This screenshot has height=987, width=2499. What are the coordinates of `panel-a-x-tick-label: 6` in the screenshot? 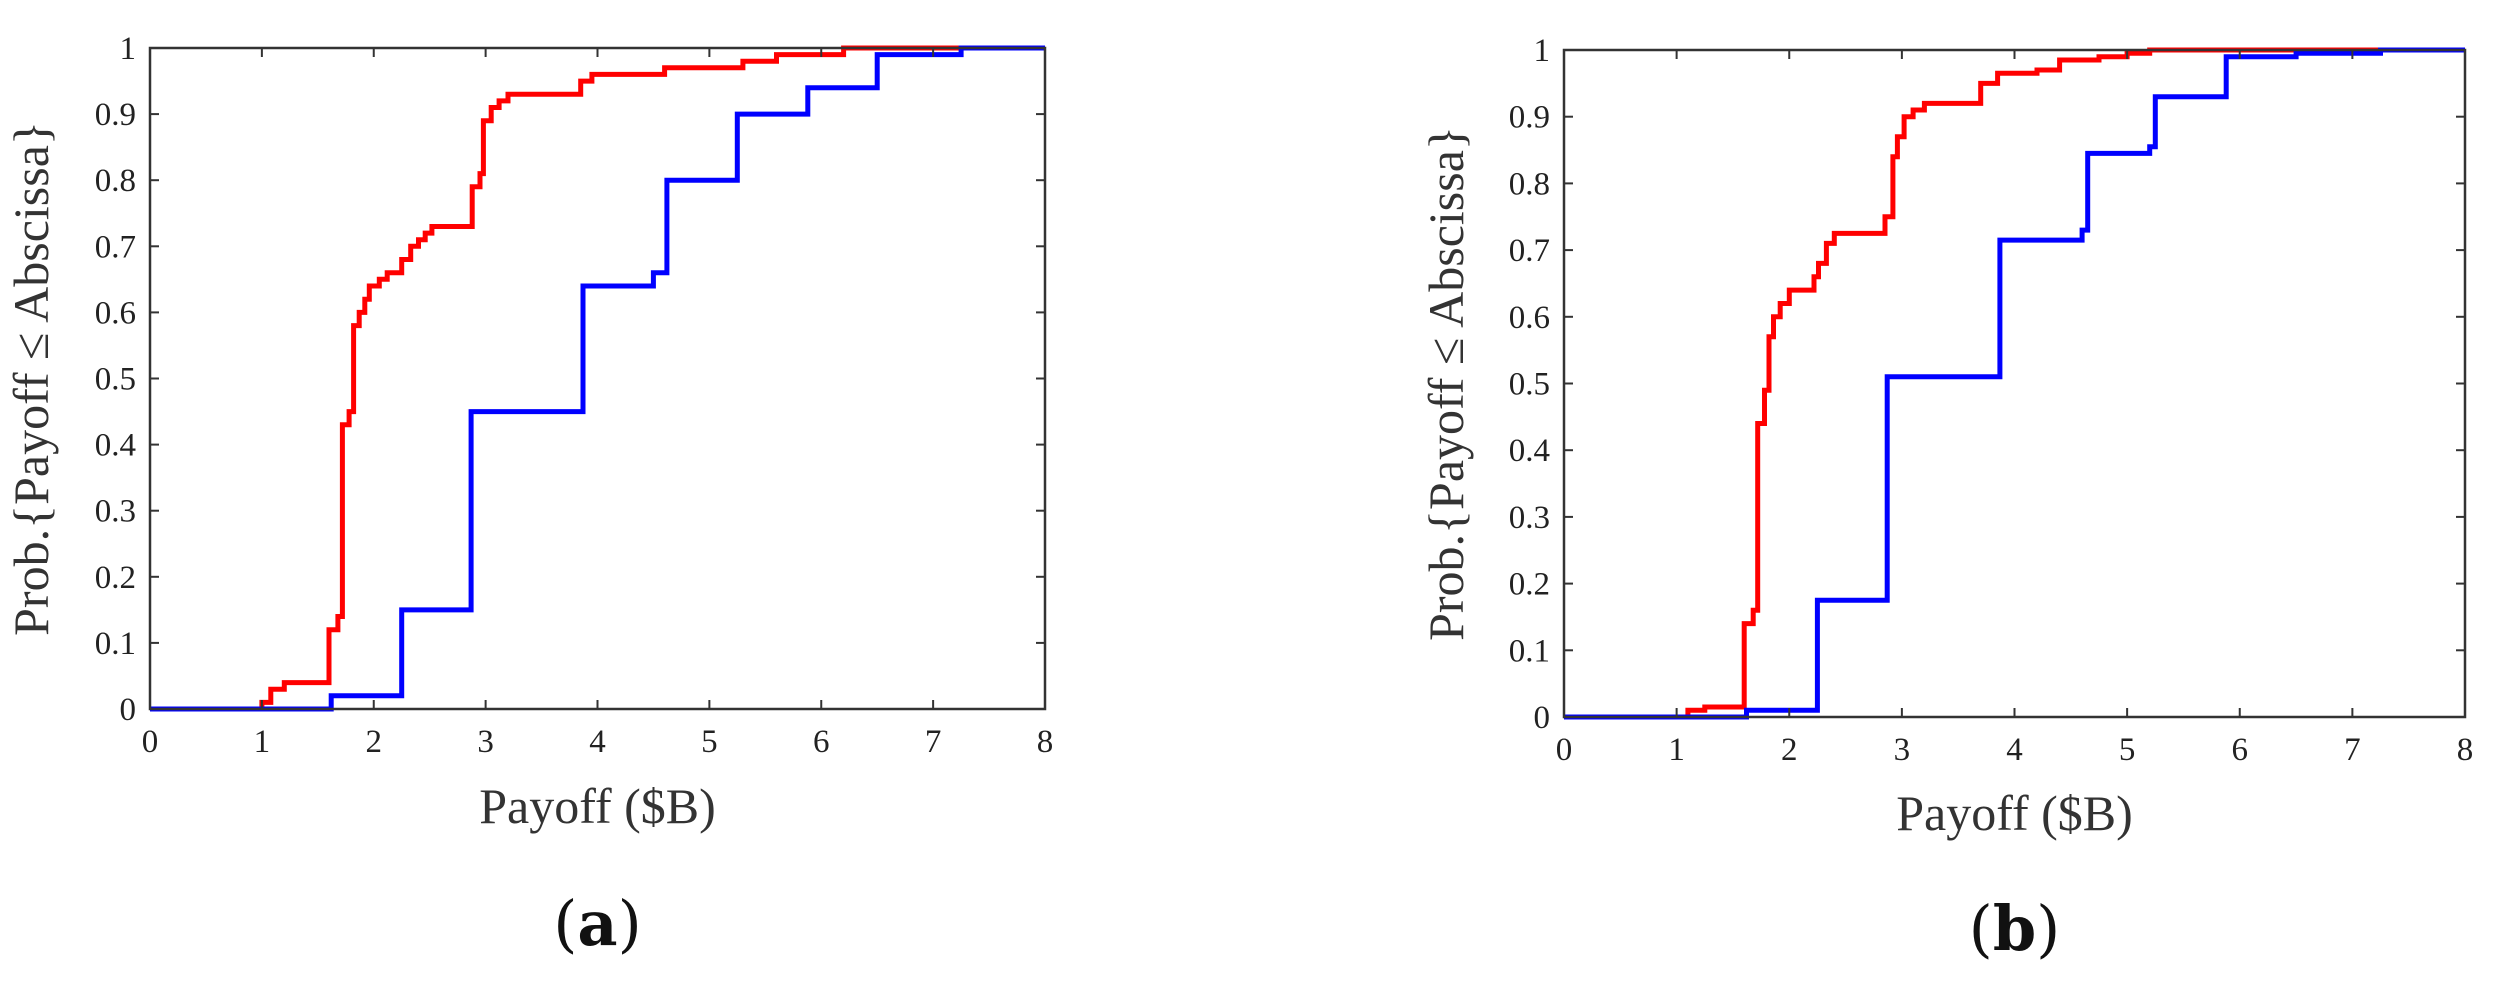 It's located at (821, 742).